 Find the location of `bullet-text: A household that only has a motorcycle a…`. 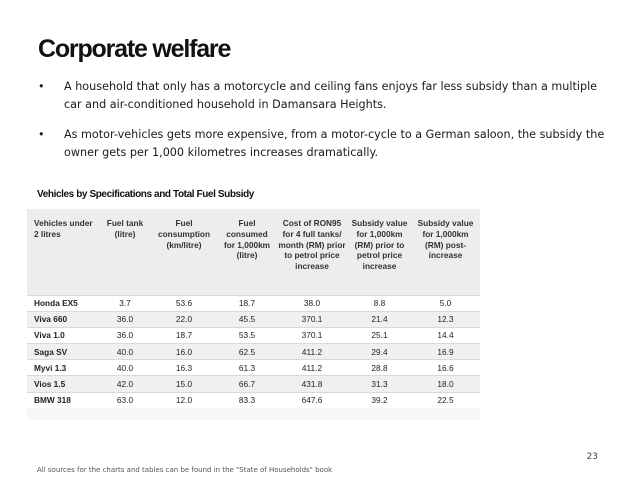

bullet-text: A household that only has a motorcycle a… is located at coordinates (331, 95).